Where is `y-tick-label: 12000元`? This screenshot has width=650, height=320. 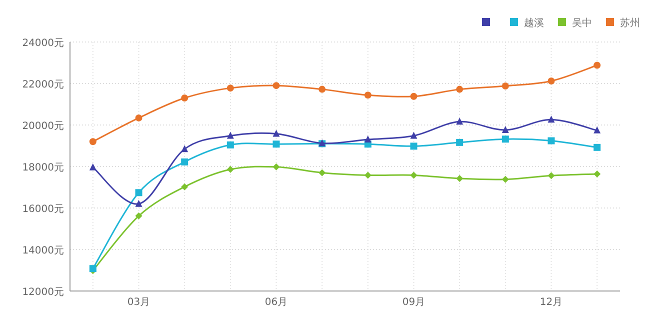
y-tick-label: 12000元 is located at coordinates (43, 292).